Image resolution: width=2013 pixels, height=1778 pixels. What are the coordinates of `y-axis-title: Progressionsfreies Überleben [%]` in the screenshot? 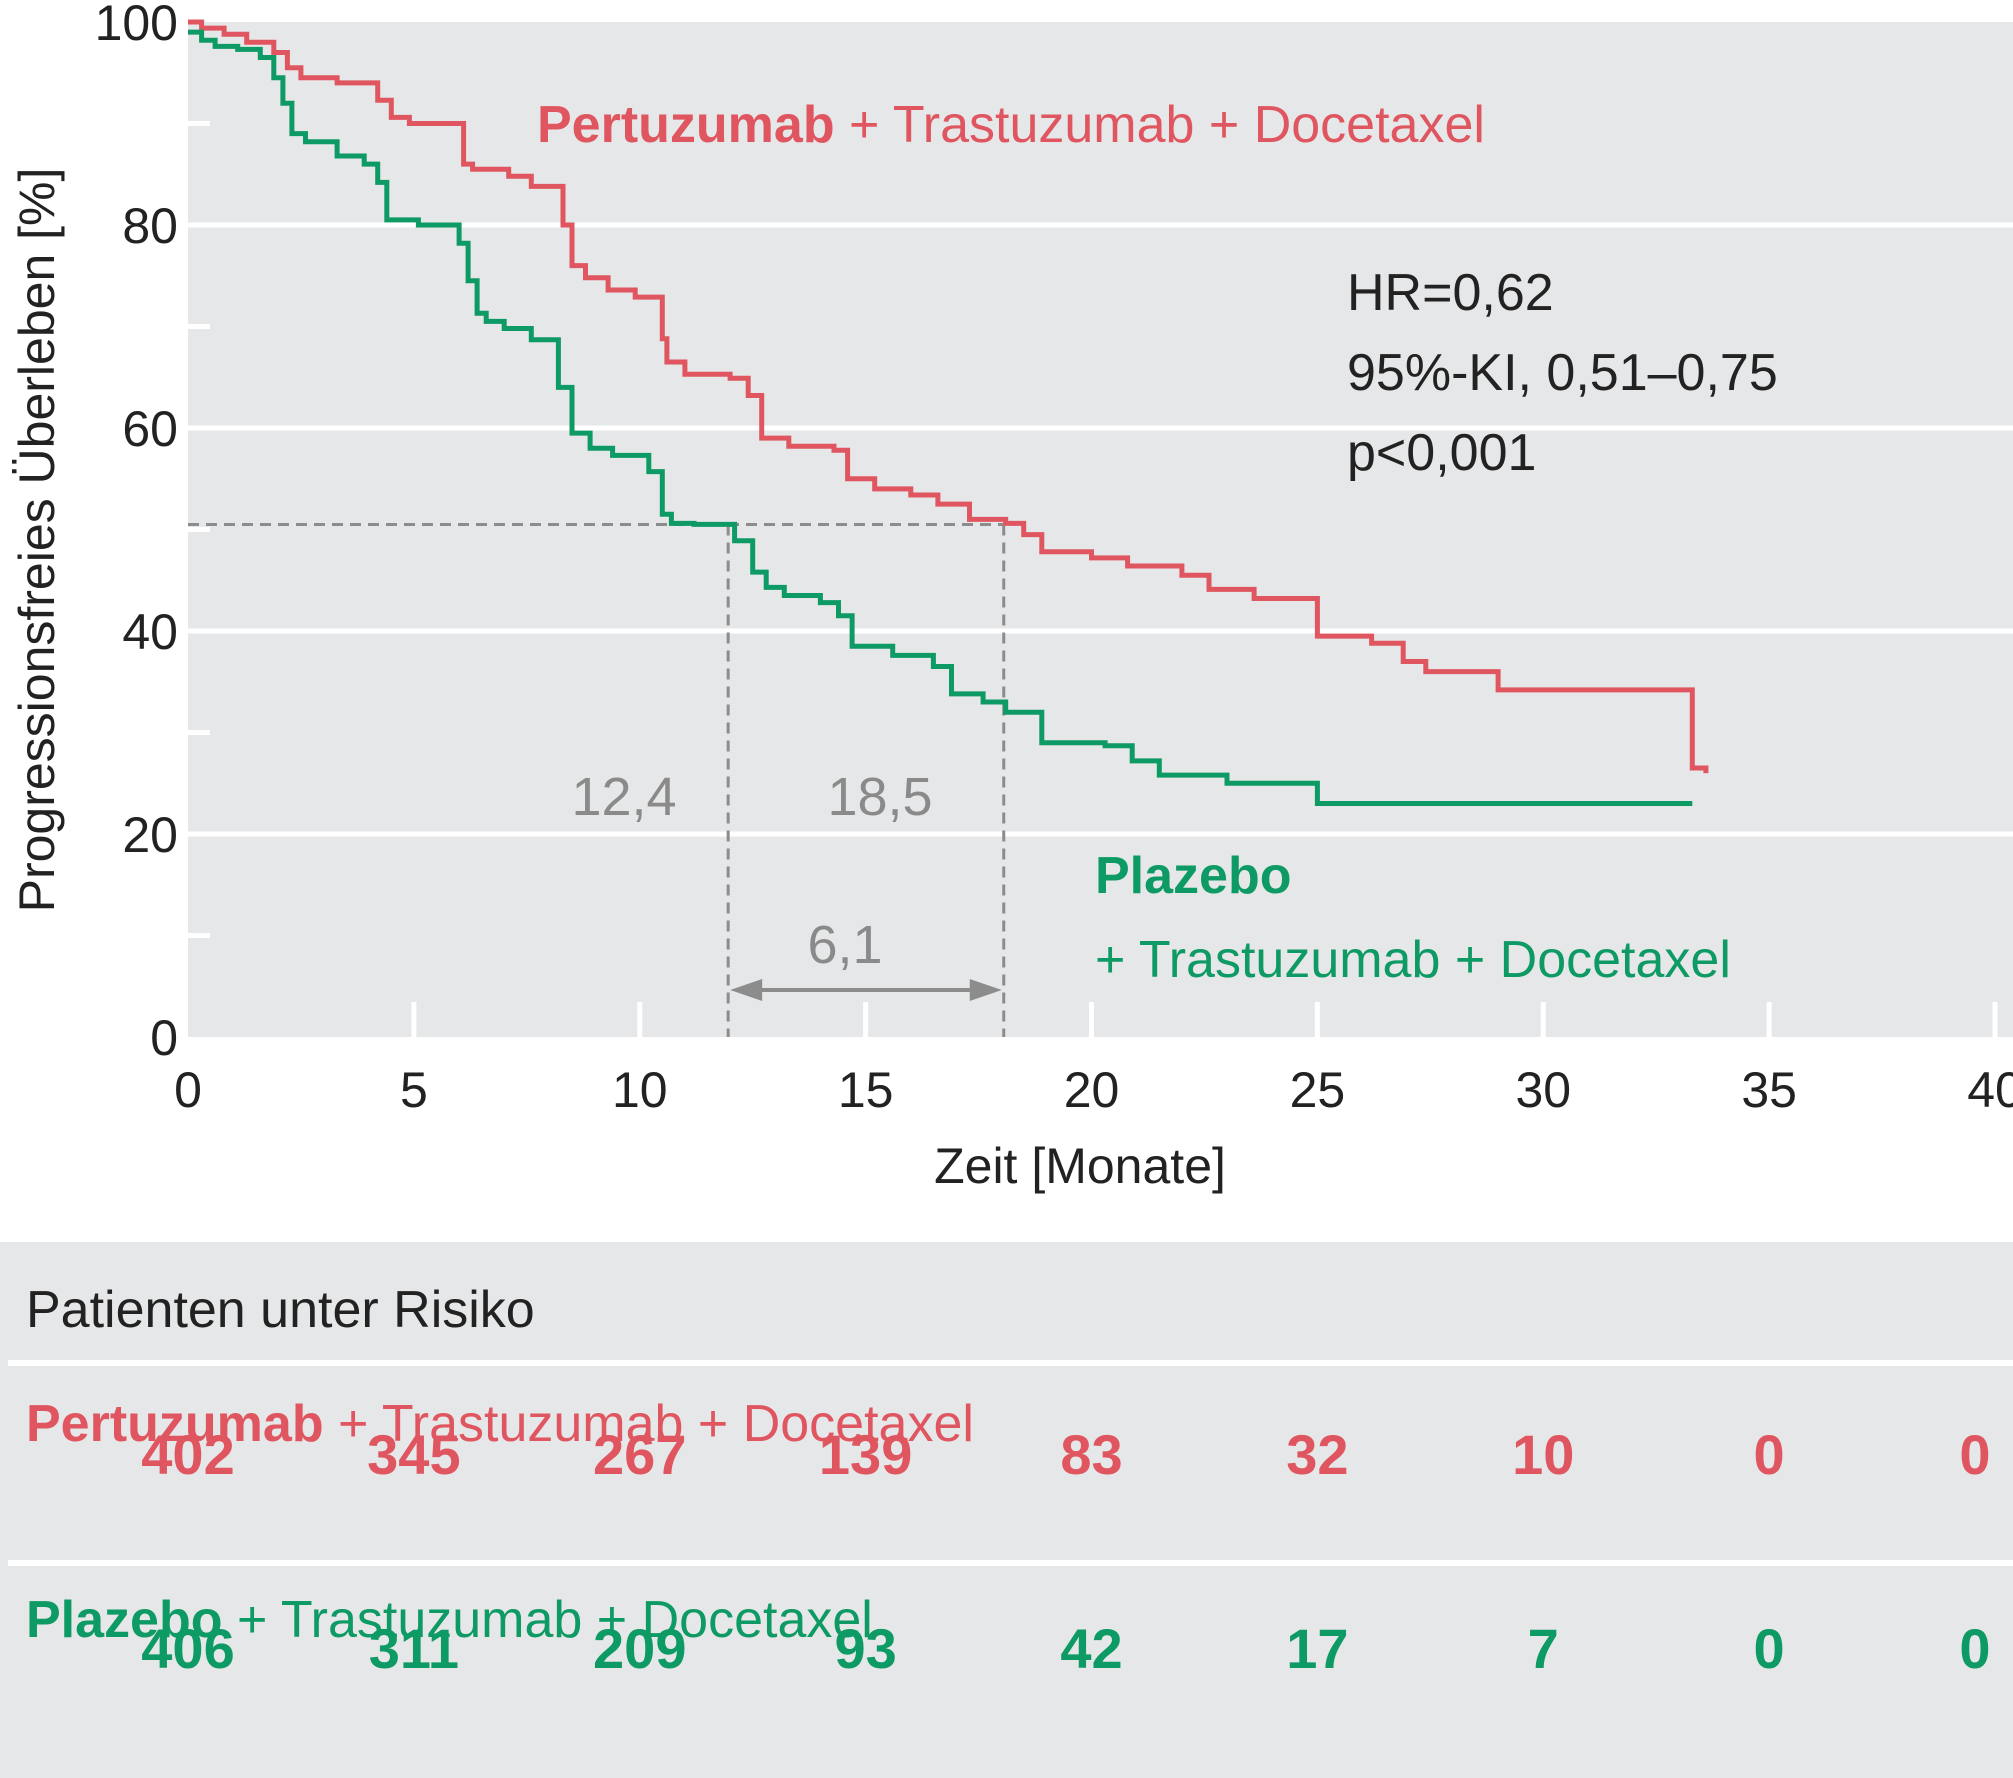 It's located at (37, 540).